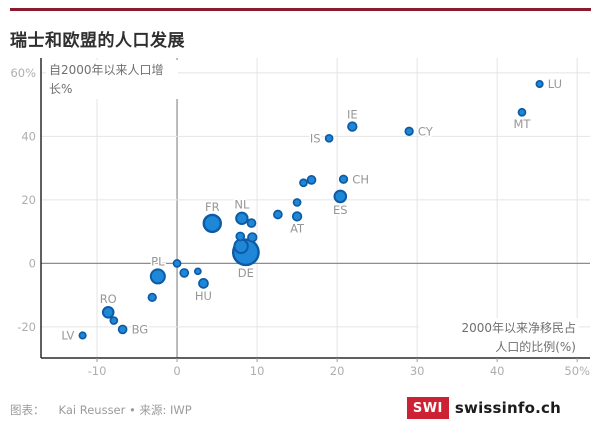 The width and height of the screenshot is (601, 430). I want to click on data-point-CH, so click(343, 179).